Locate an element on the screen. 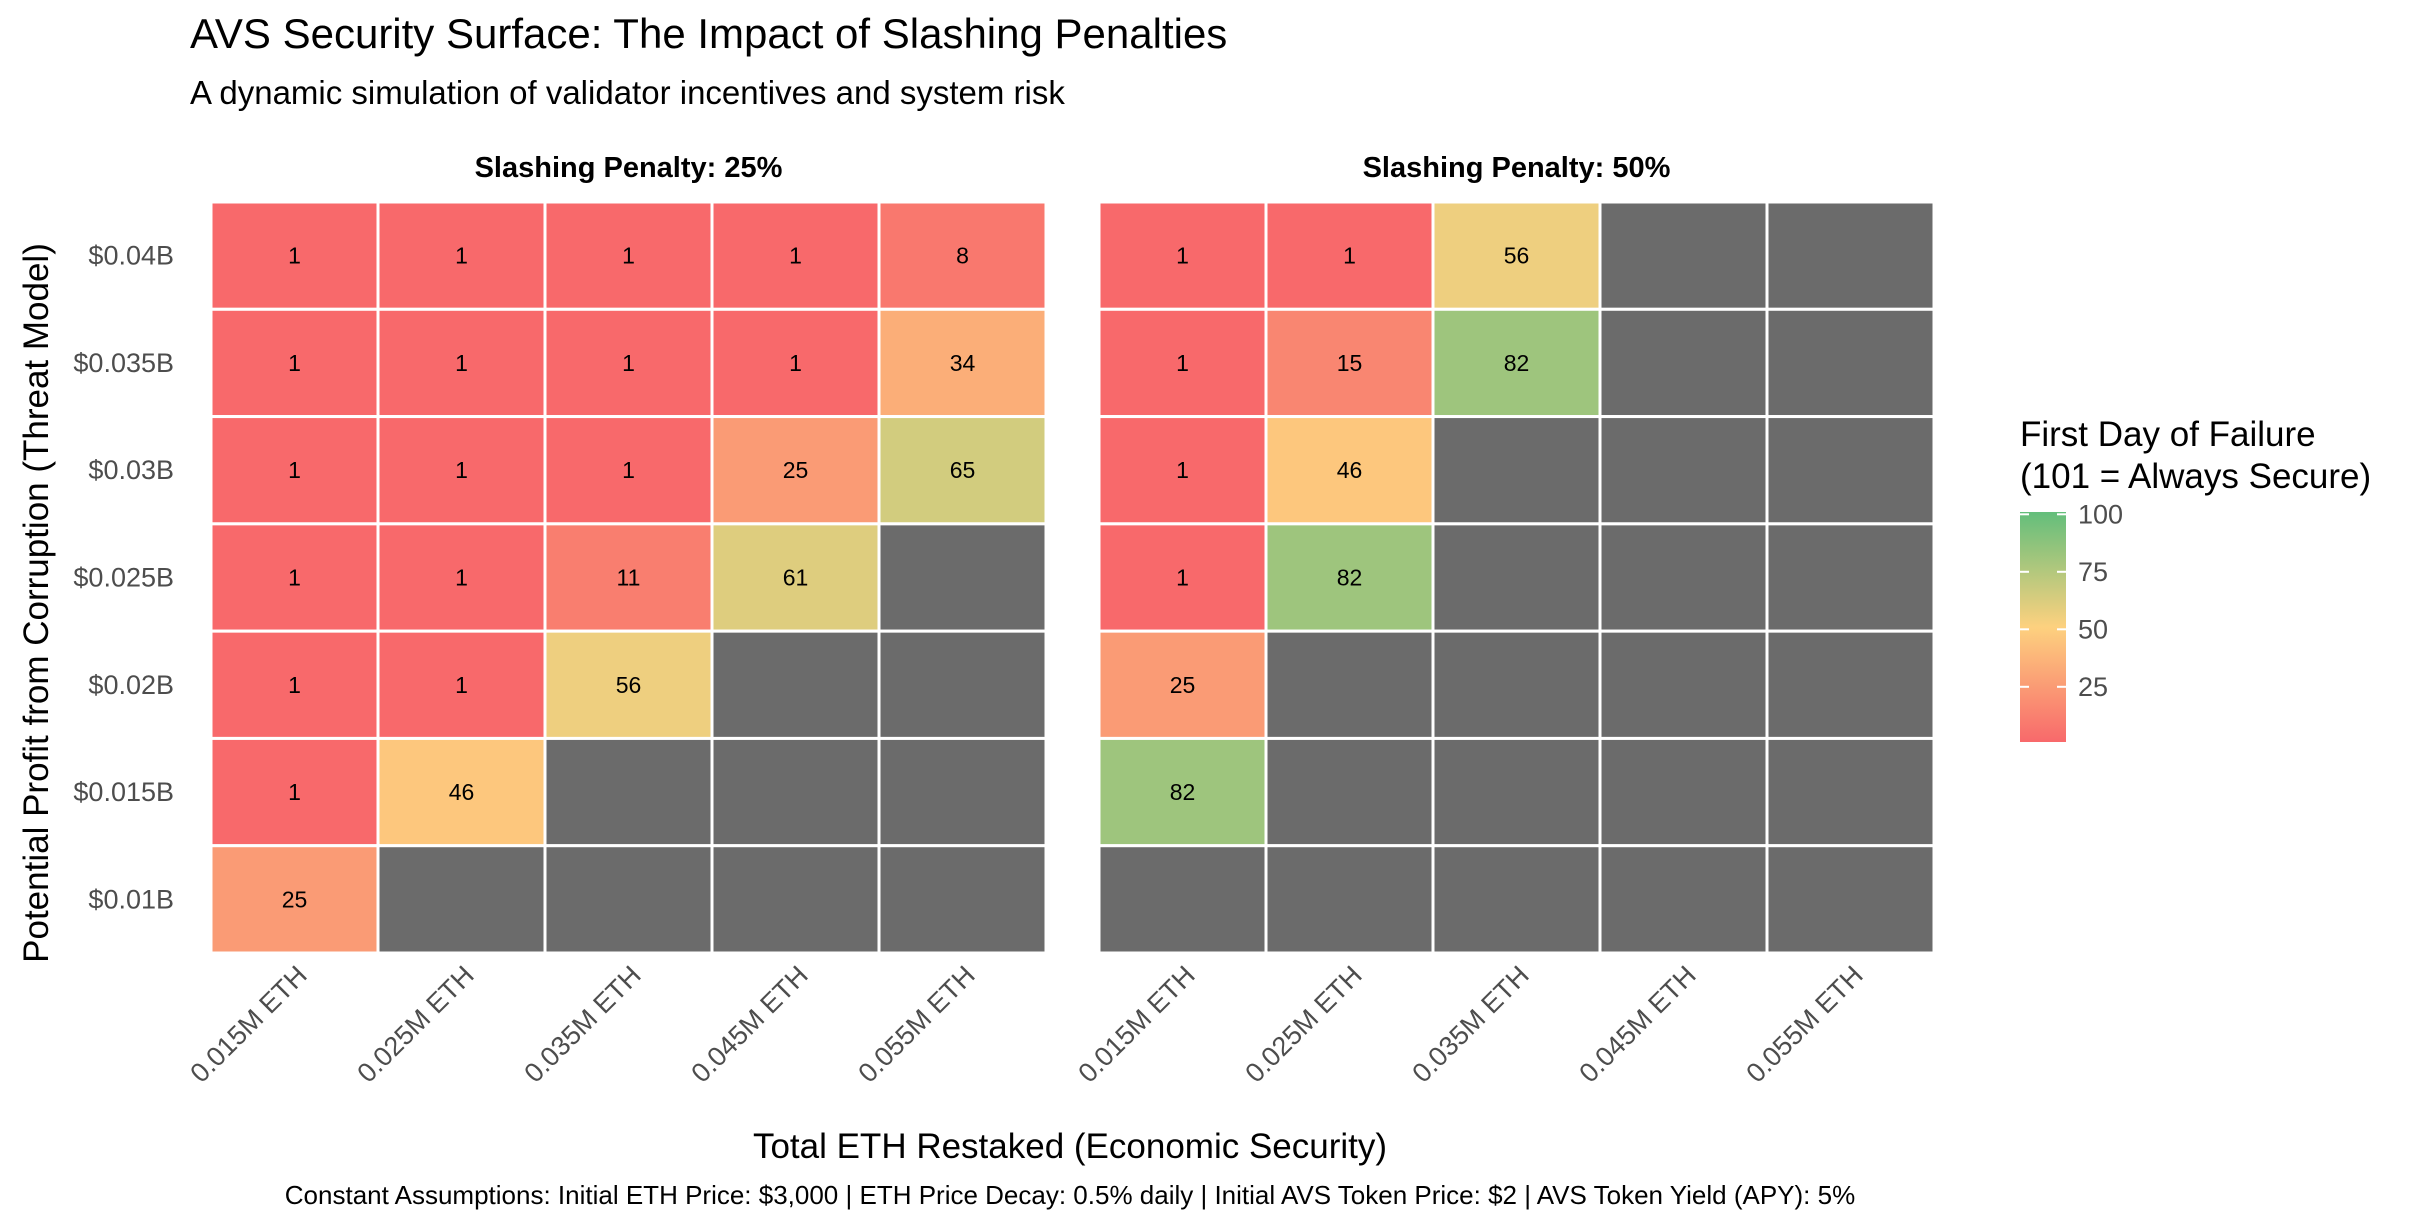  cell-value-label: 56 is located at coordinates (629, 685).